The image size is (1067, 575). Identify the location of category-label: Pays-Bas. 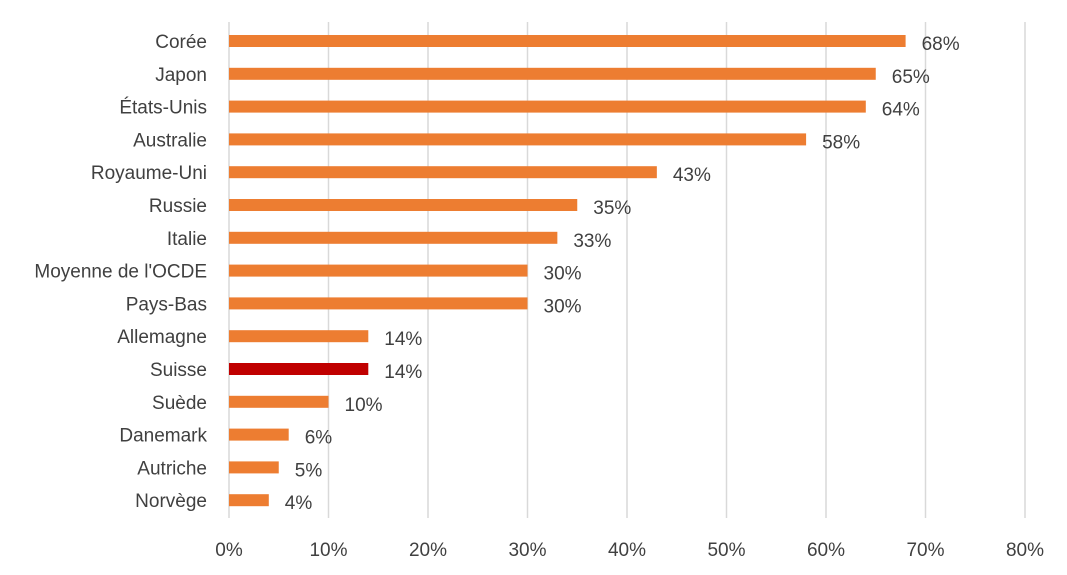
(166, 304).